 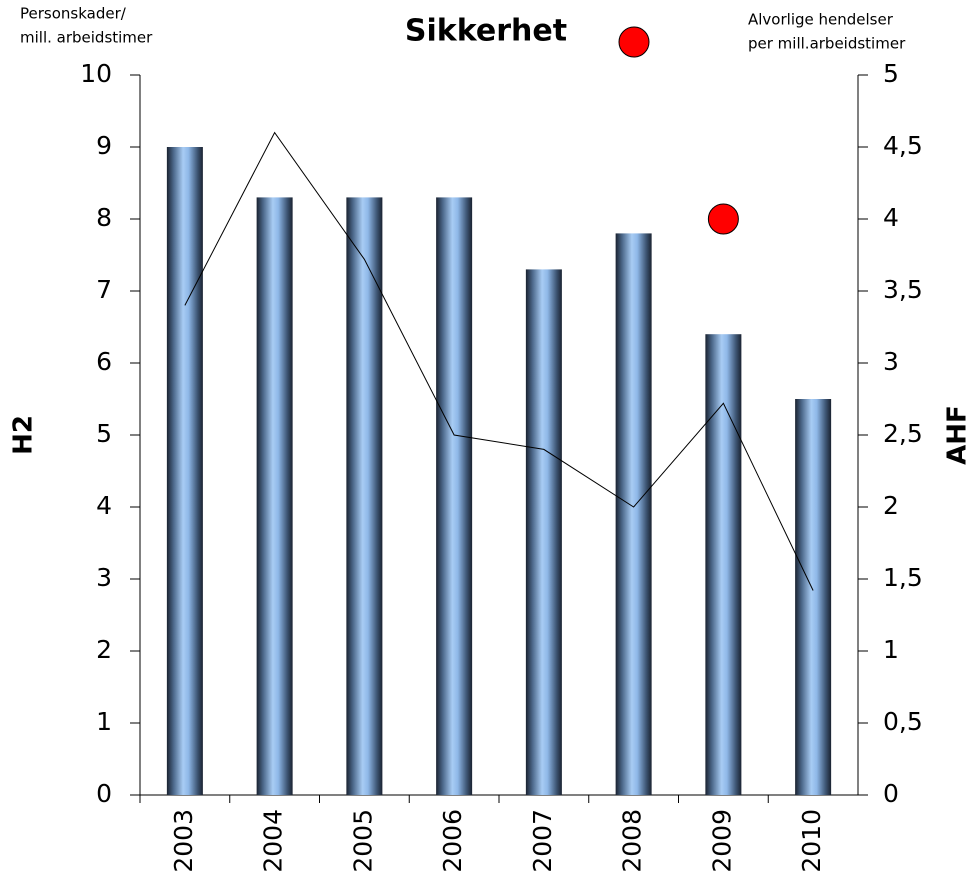 I want to click on y-tick-label: 6, so click(x=104, y=361).